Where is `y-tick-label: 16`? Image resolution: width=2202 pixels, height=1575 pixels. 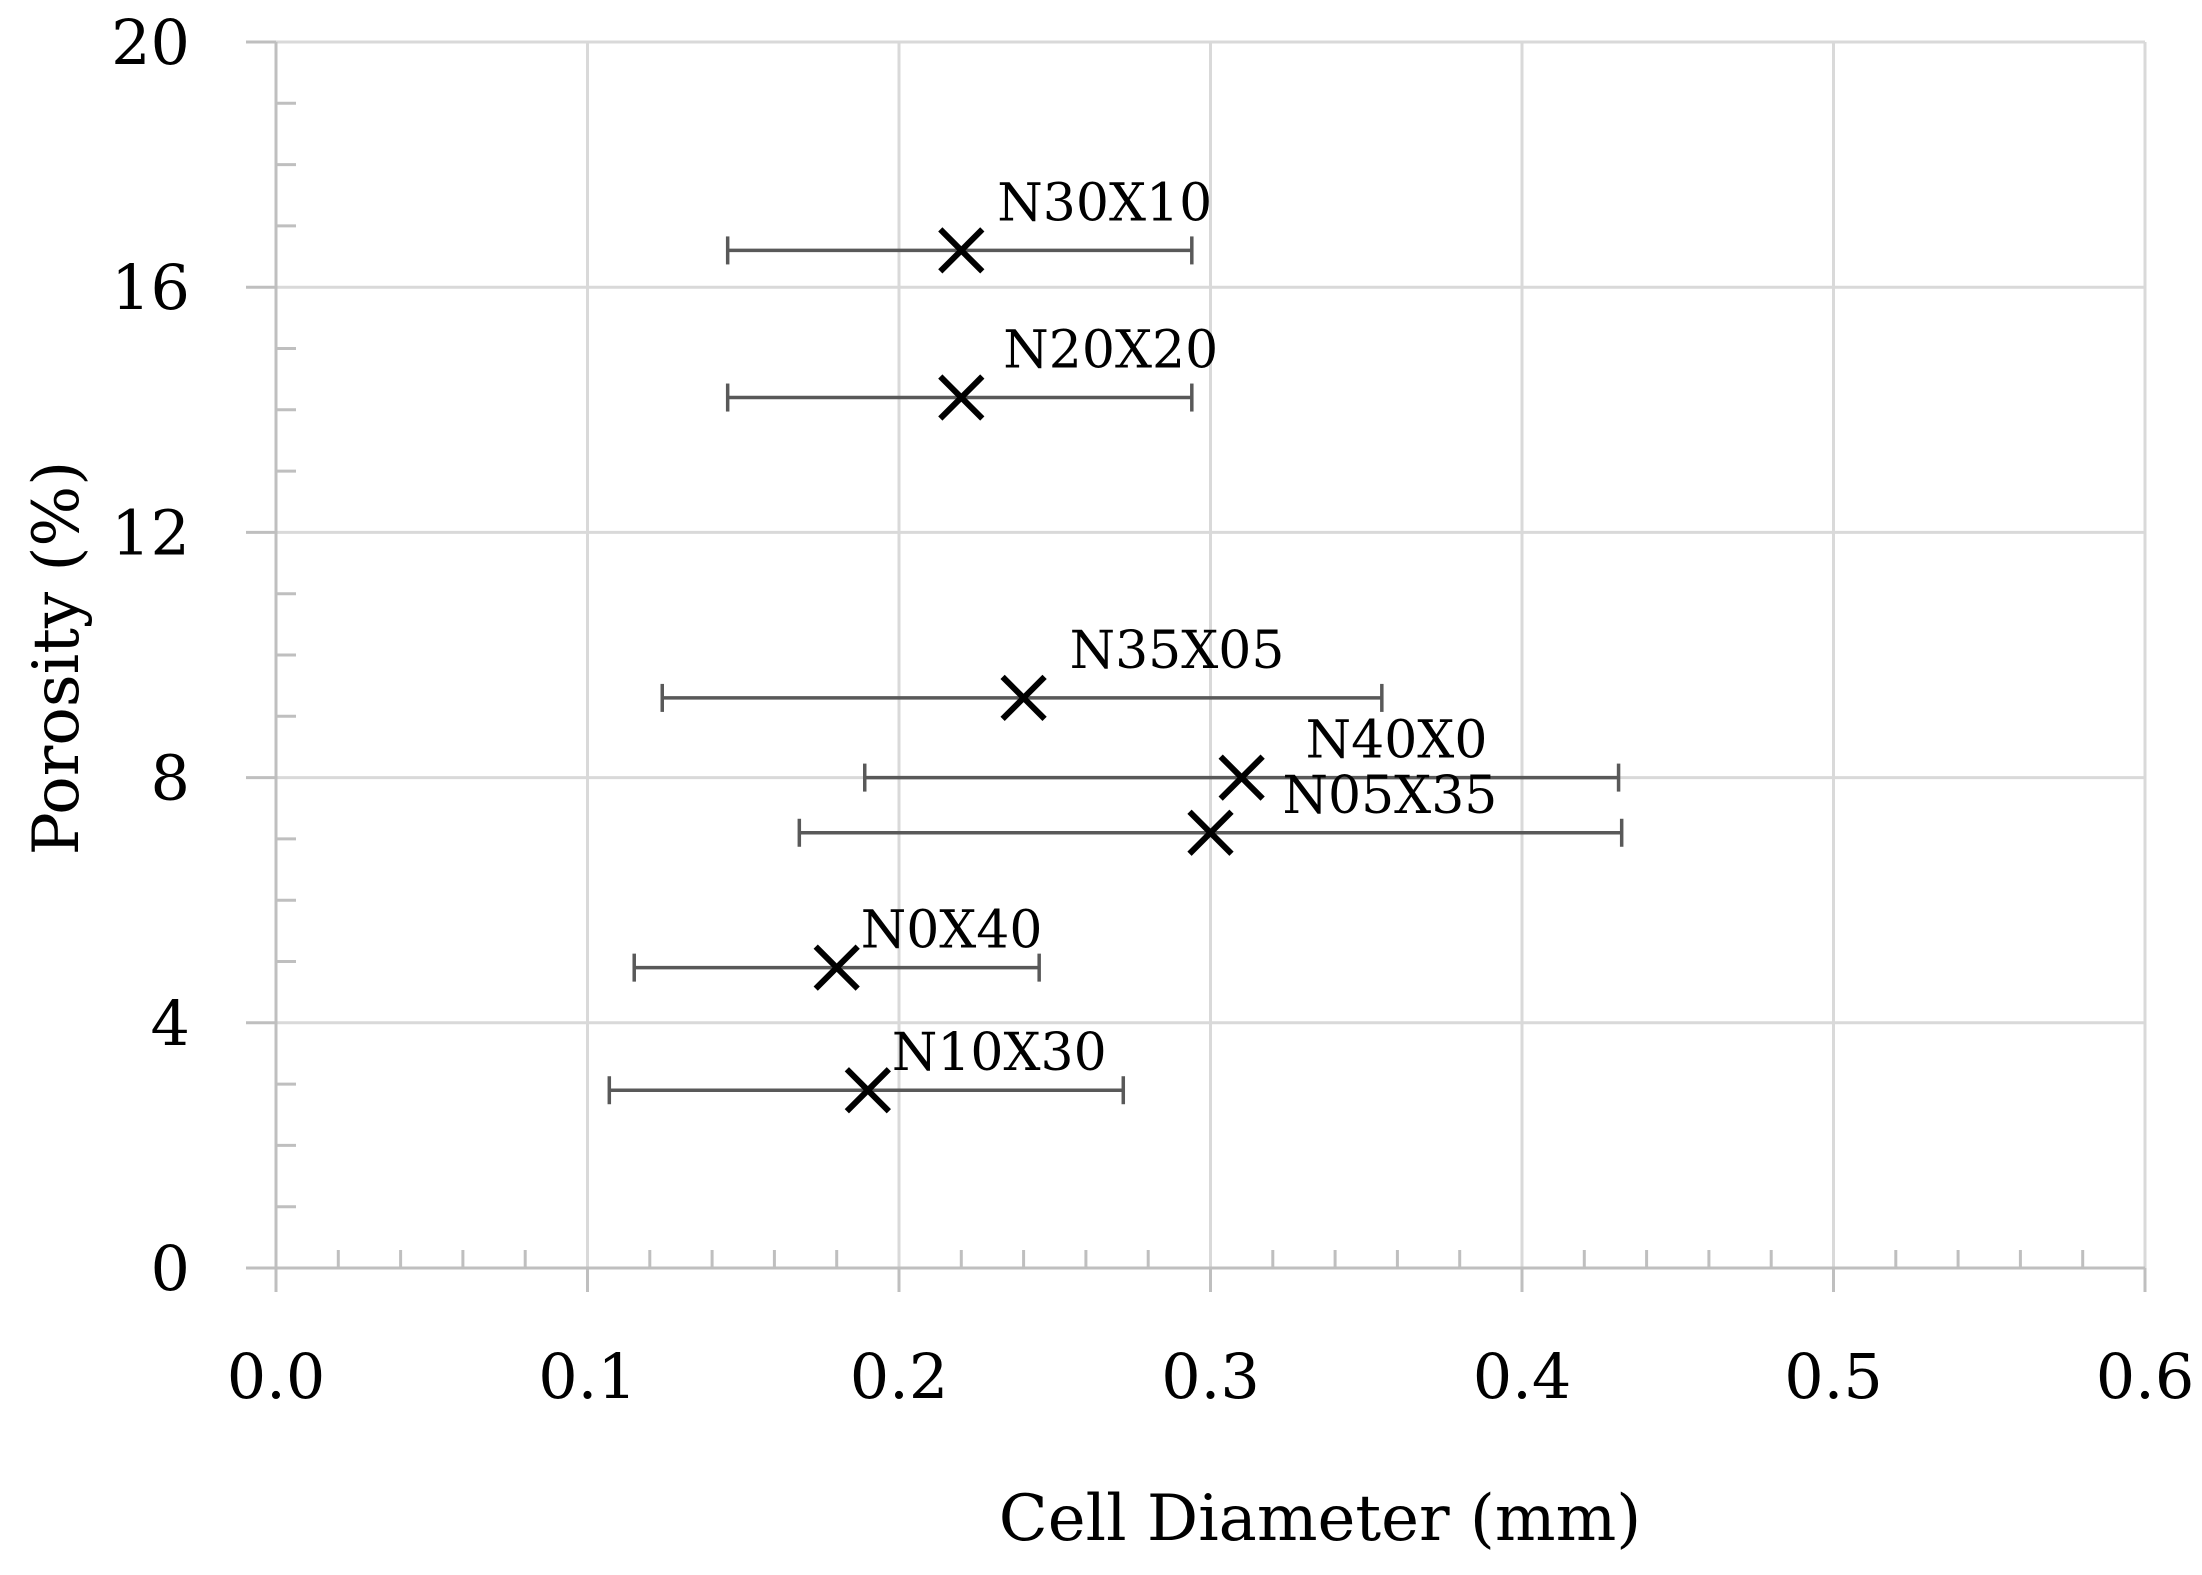
y-tick-label: 16 is located at coordinates (150, 287).